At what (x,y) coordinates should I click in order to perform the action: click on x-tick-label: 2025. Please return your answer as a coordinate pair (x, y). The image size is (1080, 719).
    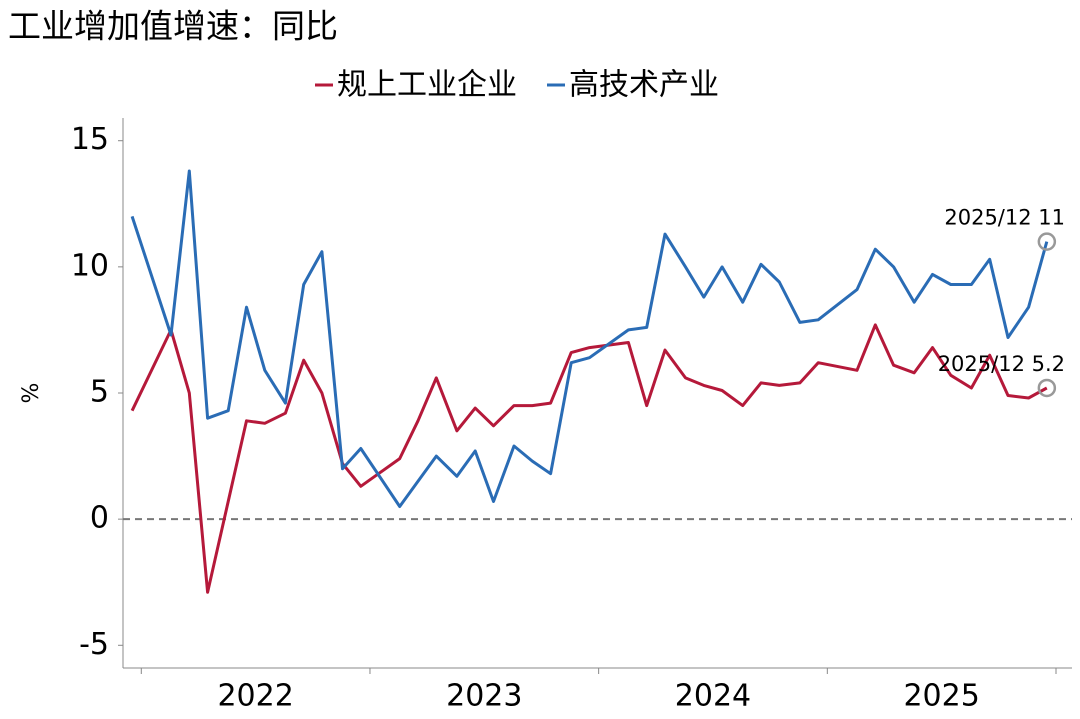
    Looking at the image, I should click on (941, 696).